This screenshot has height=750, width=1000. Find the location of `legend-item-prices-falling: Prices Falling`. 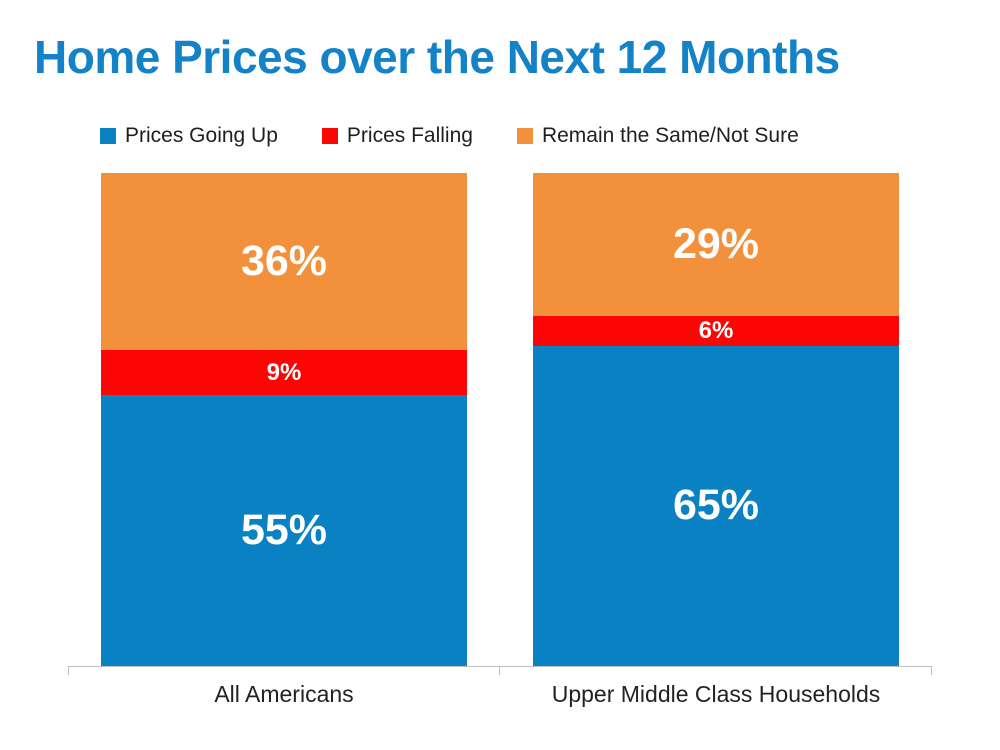

legend-item-prices-falling: Prices Falling is located at coordinates (397, 136).